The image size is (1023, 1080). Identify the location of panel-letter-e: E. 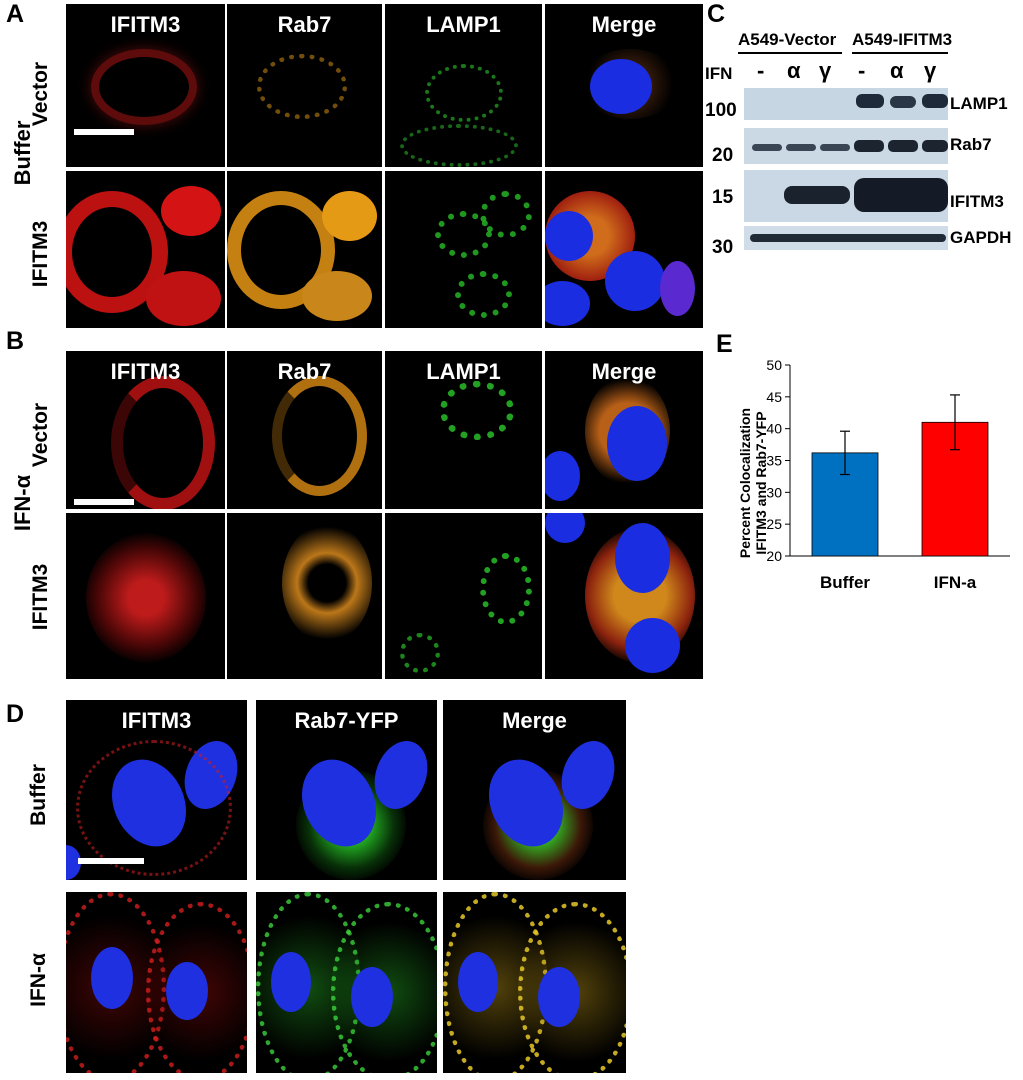
(724, 344).